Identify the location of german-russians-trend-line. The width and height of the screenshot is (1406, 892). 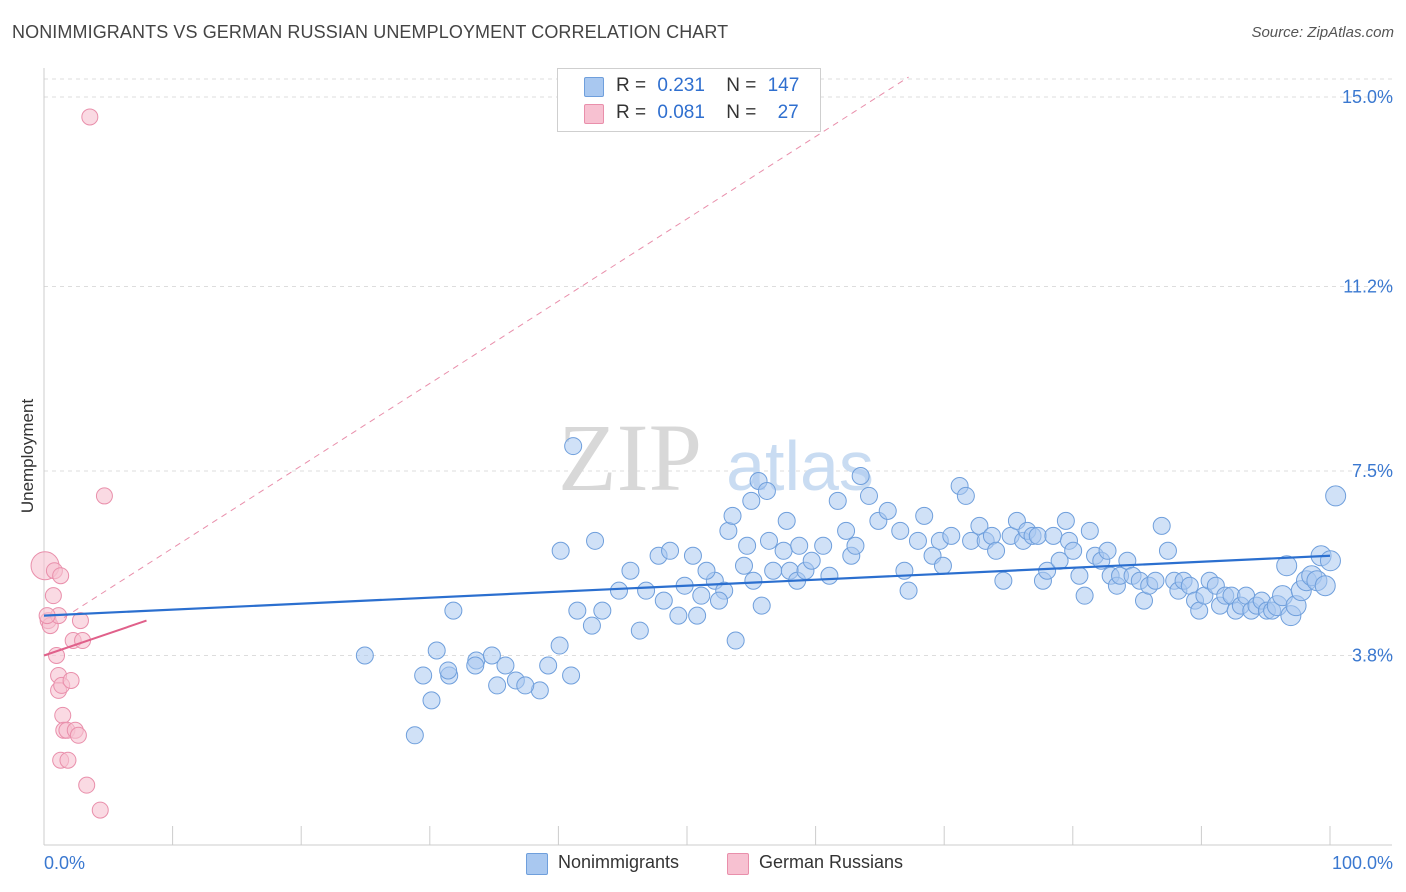
(95, 638).